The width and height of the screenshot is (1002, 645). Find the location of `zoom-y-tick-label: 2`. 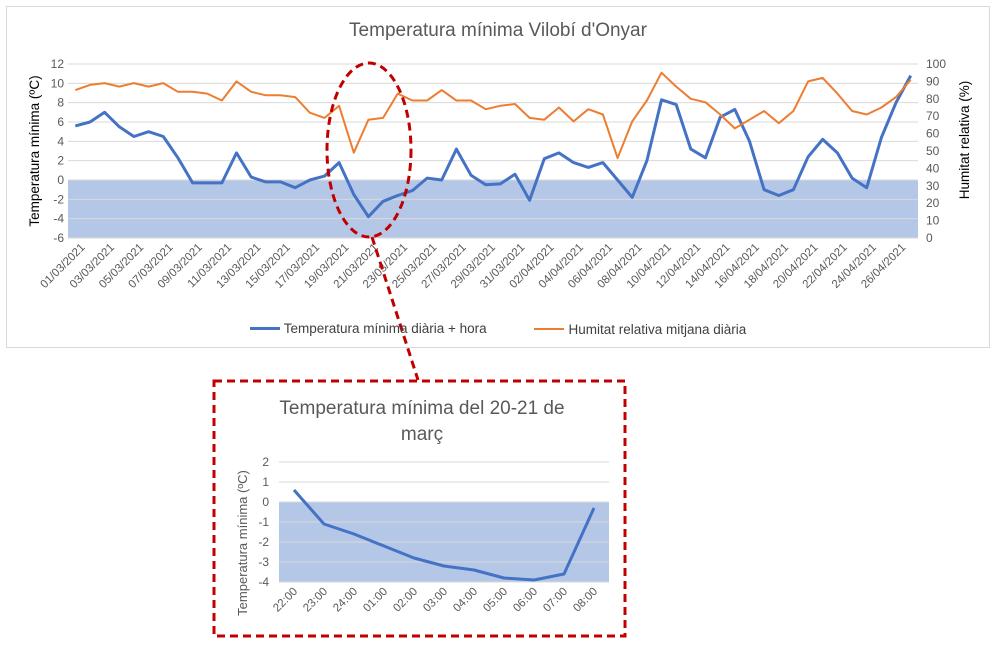

zoom-y-tick-label: 2 is located at coordinates (265, 462).